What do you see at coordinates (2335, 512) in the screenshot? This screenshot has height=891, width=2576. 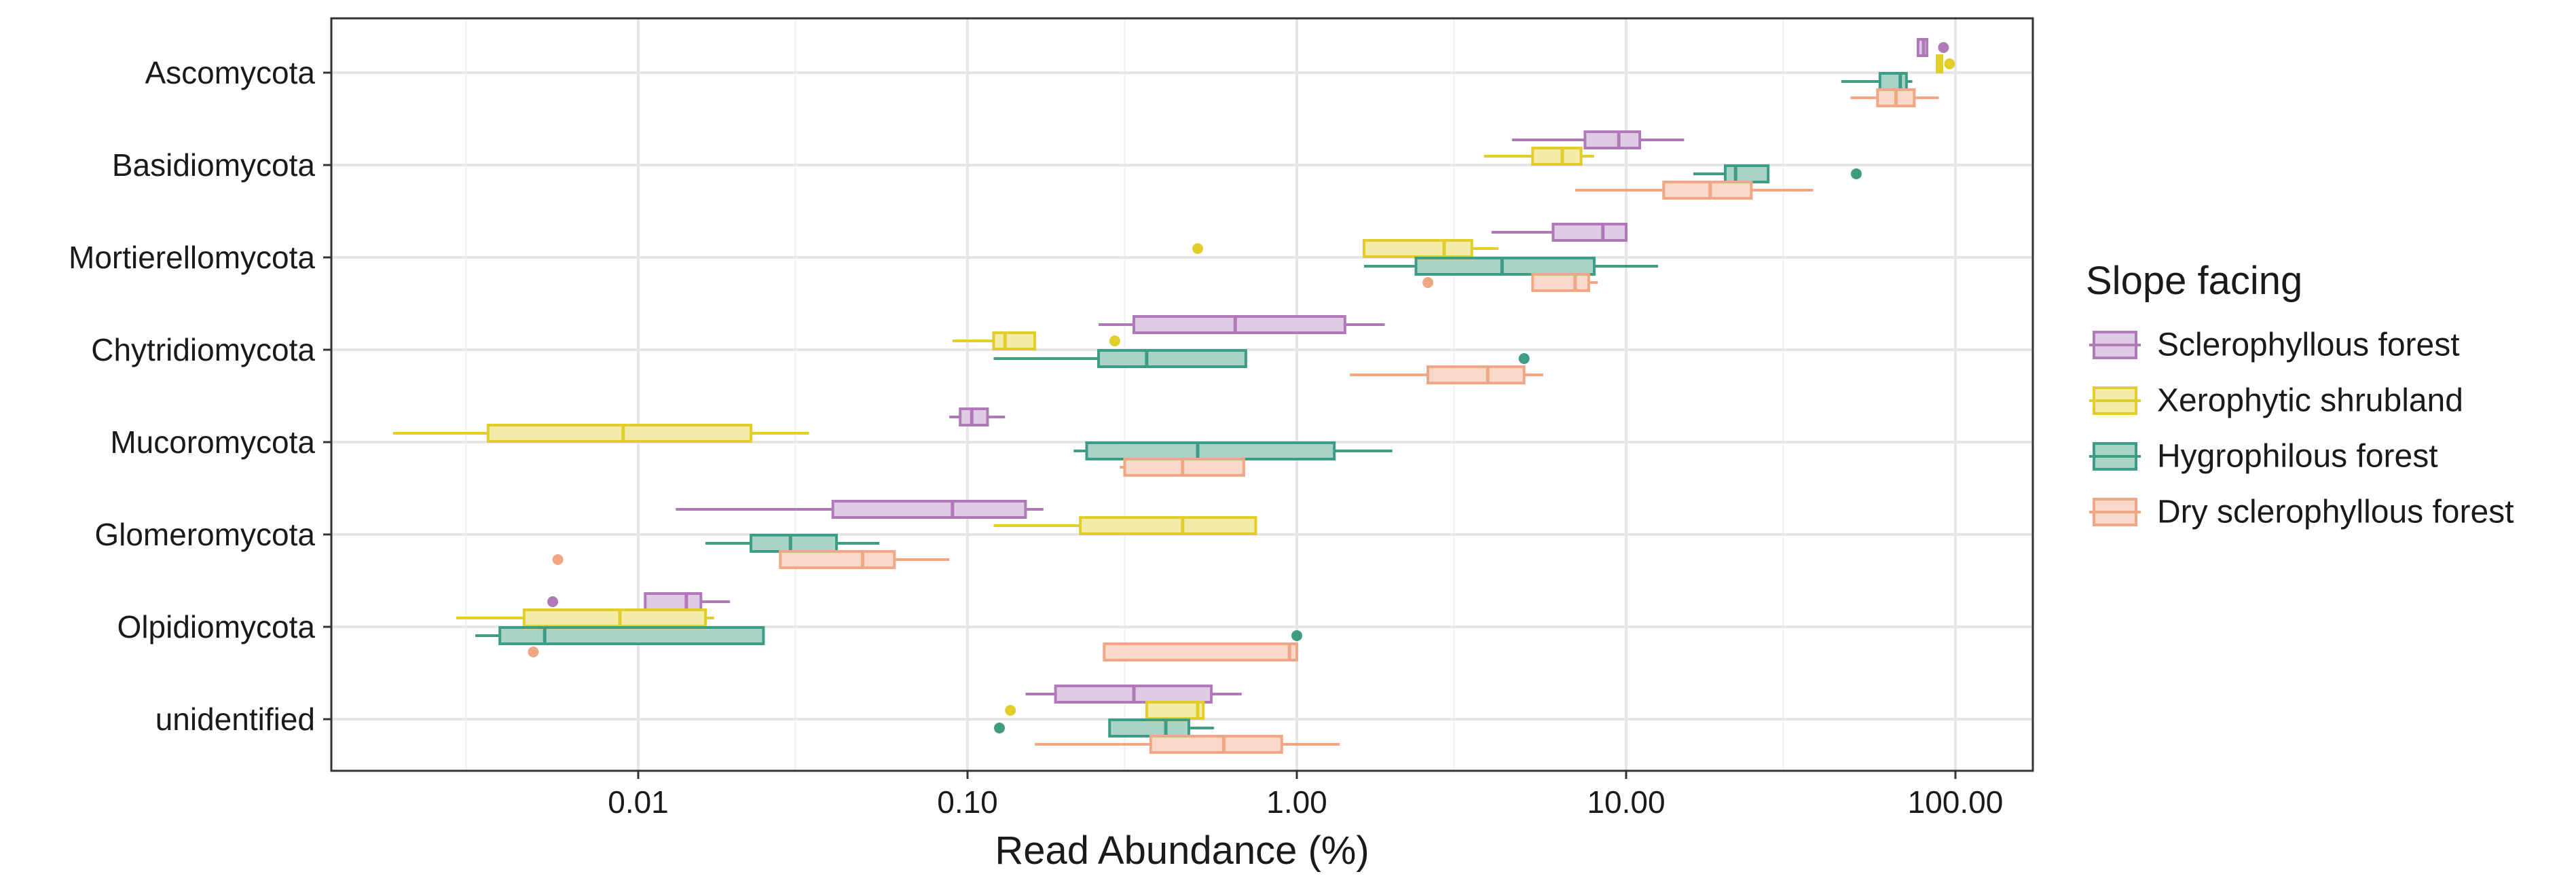 I see `legend-label-dry-sclerophyllous-forest: Dry sclerophyllous forest` at bounding box center [2335, 512].